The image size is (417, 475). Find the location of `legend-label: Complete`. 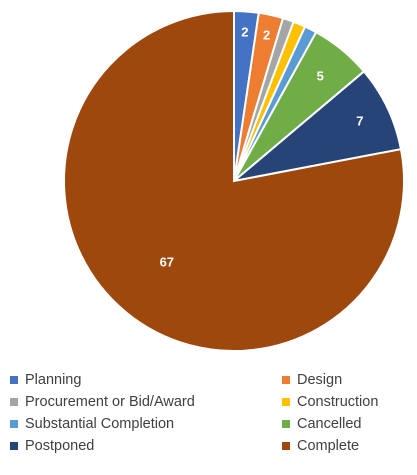

legend-label: Complete is located at coordinates (328, 446).